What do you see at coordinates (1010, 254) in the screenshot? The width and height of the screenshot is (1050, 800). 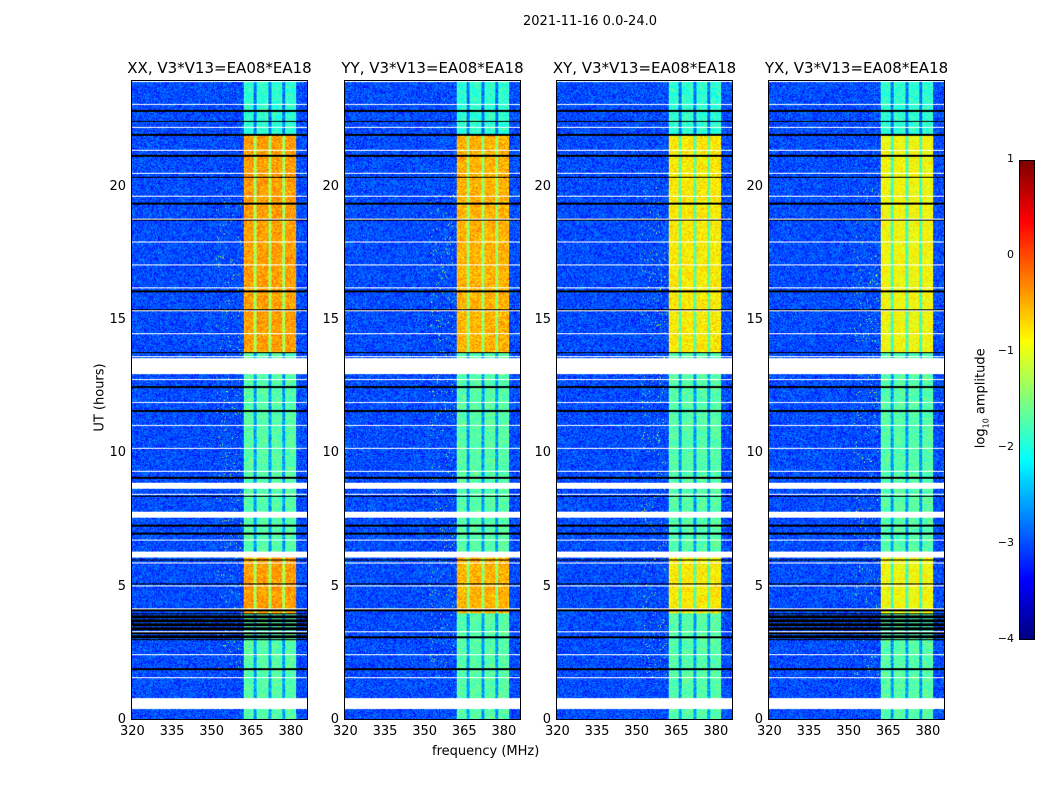 I see `colorbar-tick-label: 0` at bounding box center [1010, 254].